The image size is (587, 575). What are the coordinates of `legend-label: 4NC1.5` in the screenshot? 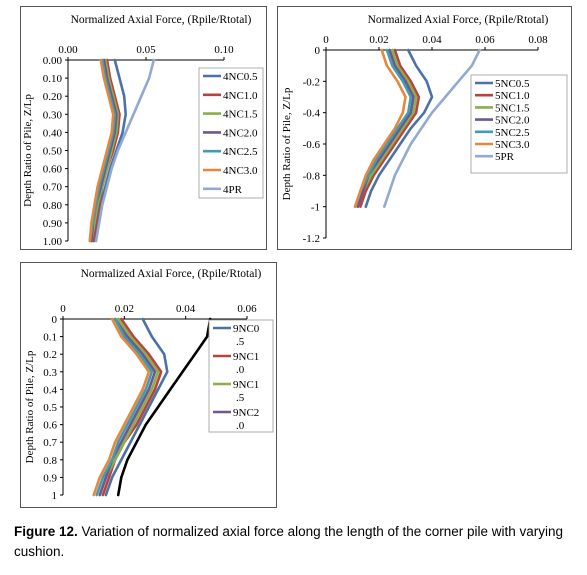 It's located at (240, 115).